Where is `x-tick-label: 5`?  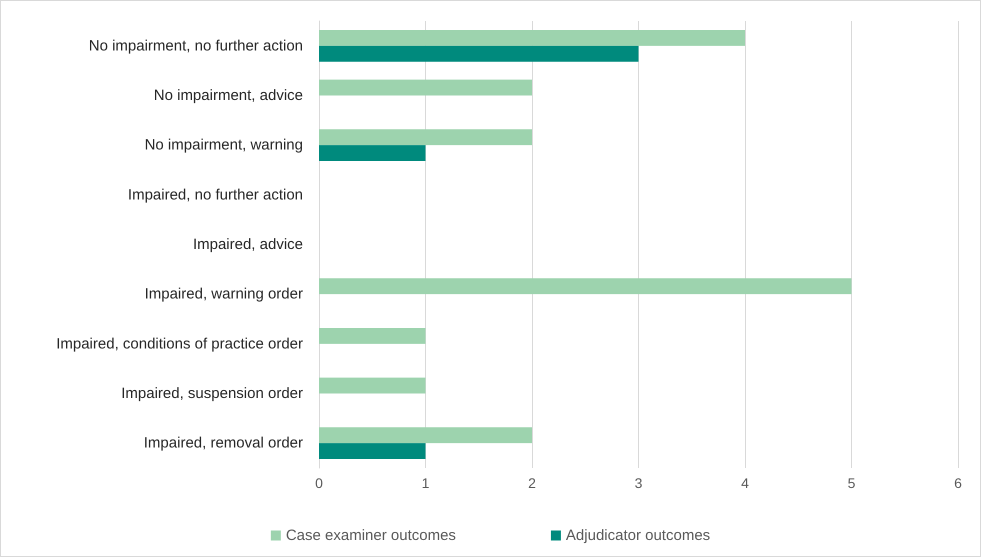 x-tick-label: 5 is located at coordinates (852, 483).